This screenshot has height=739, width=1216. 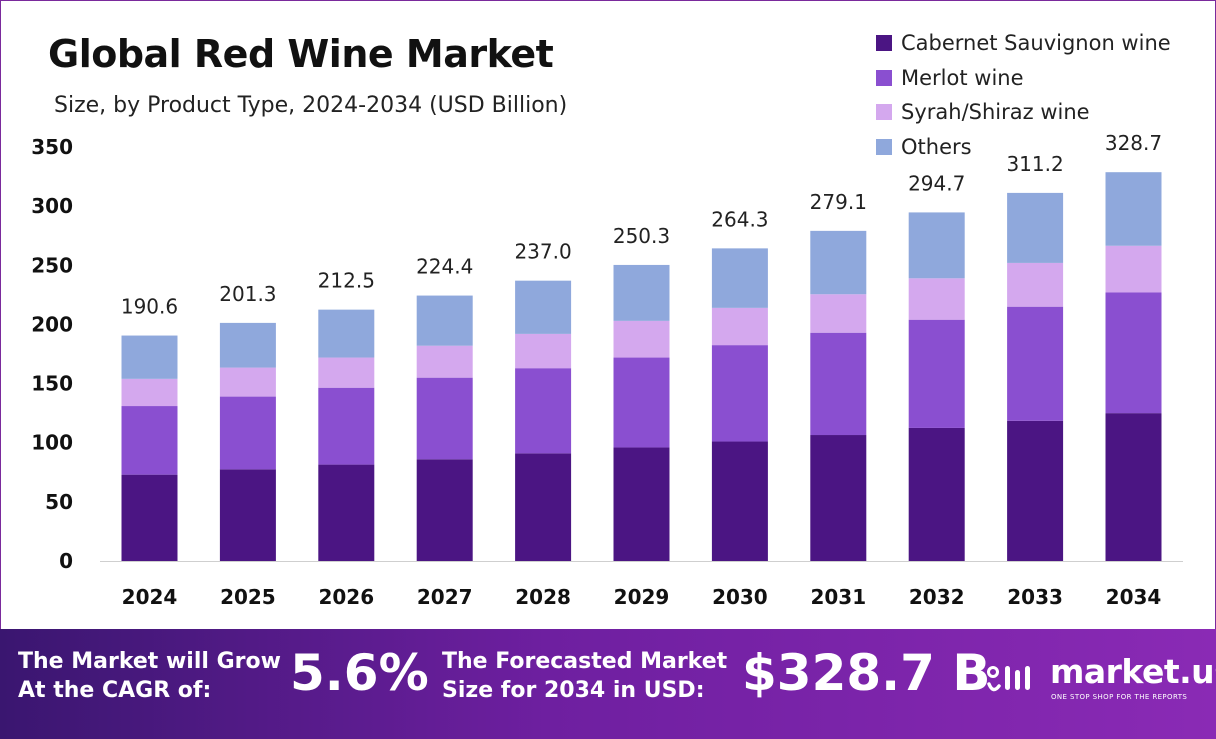 What do you see at coordinates (359, 673) in the screenshot?
I see `cagr-value: 5.6%` at bounding box center [359, 673].